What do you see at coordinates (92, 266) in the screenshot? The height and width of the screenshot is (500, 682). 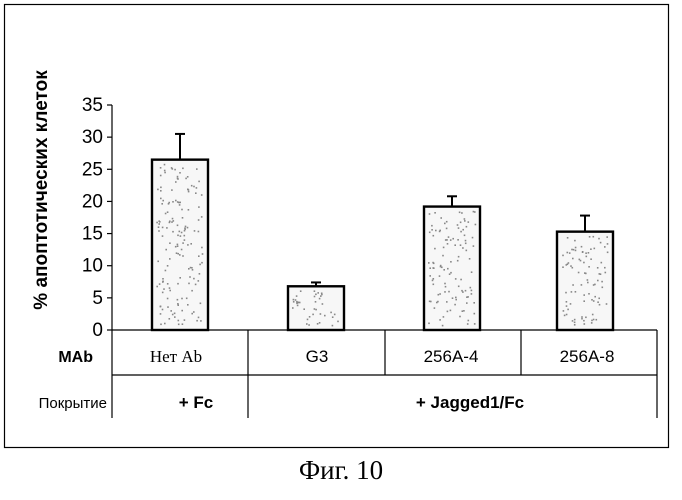 I see `y-tick-label: 10` at bounding box center [92, 266].